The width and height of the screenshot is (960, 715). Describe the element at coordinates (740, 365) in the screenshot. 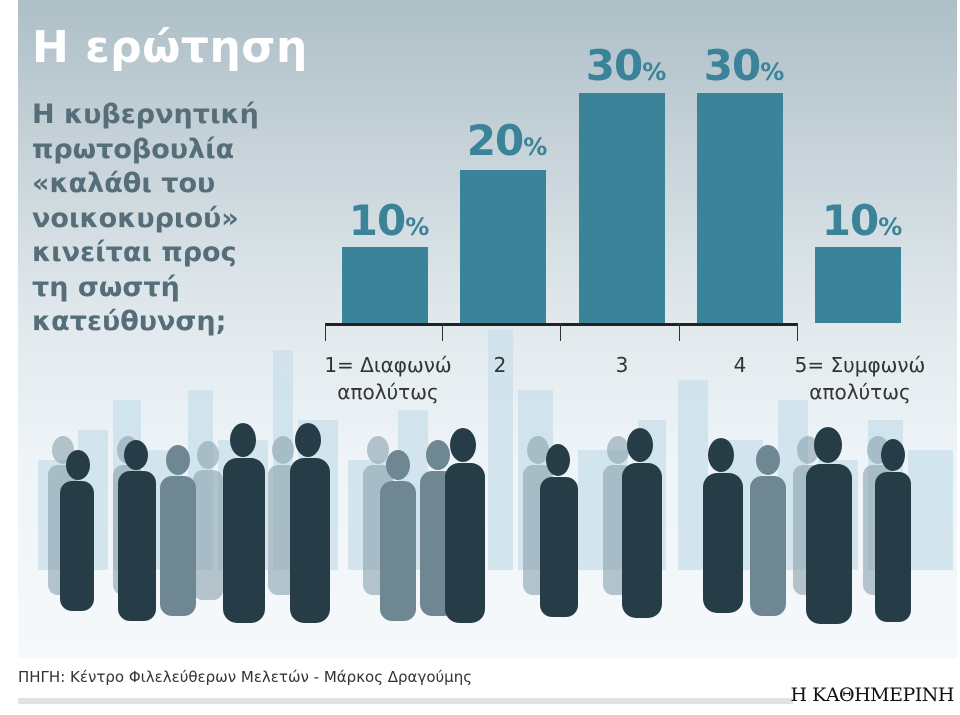

I see `category-label-4: 4` at that location.